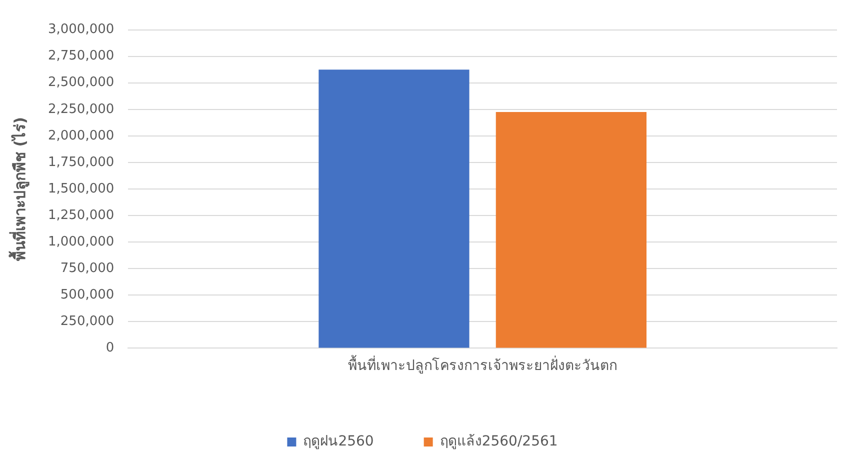  What do you see at coordinates (81, 109) in the screenshot?
I see `y-tick-label: 2,250,000` at bounding box center [81, 109].